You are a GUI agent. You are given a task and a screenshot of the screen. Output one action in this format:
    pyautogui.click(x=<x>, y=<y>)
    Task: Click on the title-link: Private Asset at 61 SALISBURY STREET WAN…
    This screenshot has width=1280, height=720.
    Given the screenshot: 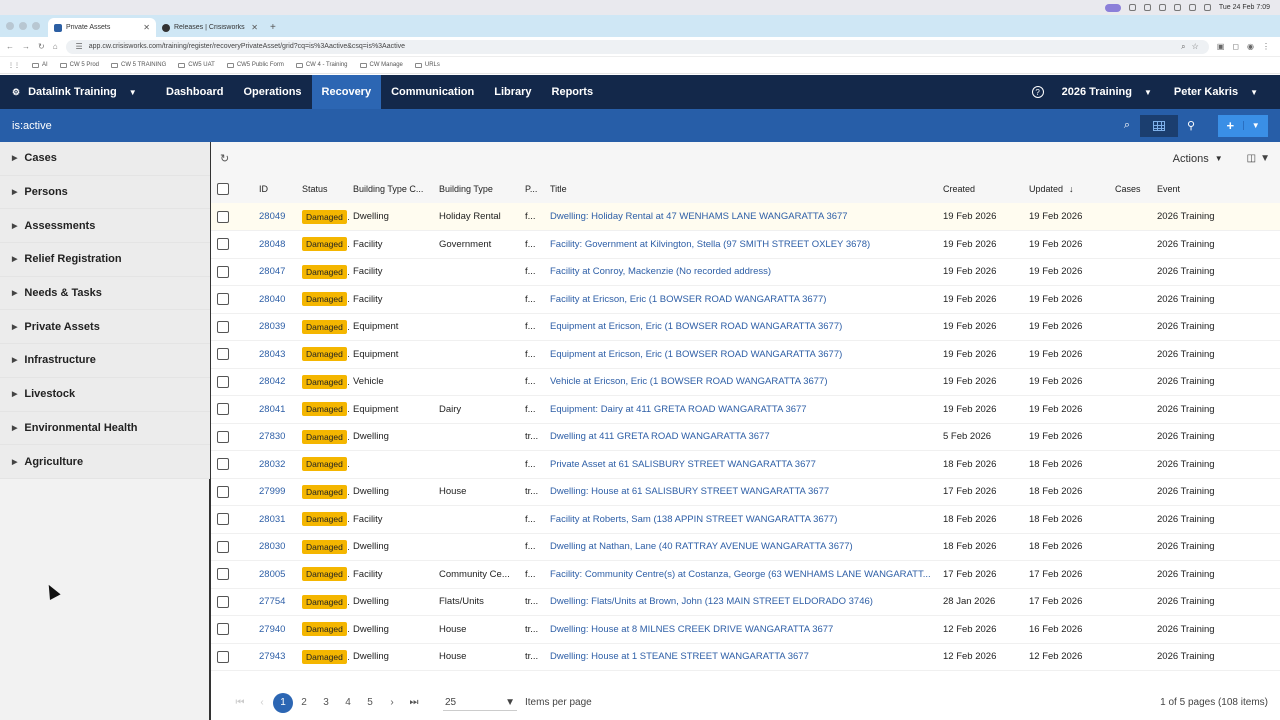 What is the action you would take?
    pyautogui.click(x=683, y=464)
    